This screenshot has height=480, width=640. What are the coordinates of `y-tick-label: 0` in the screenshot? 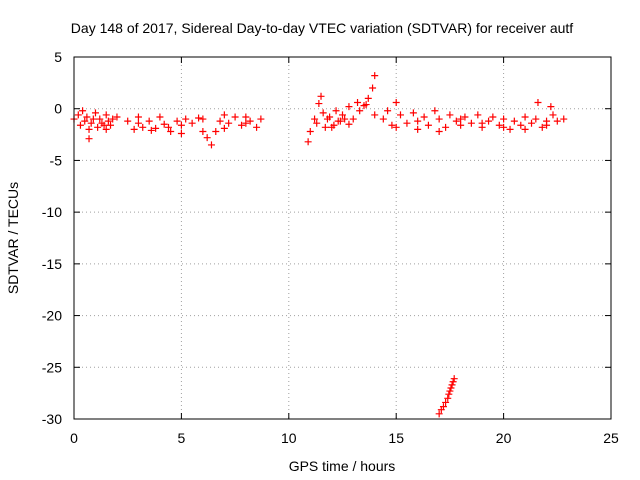 It's located at (58, 109).